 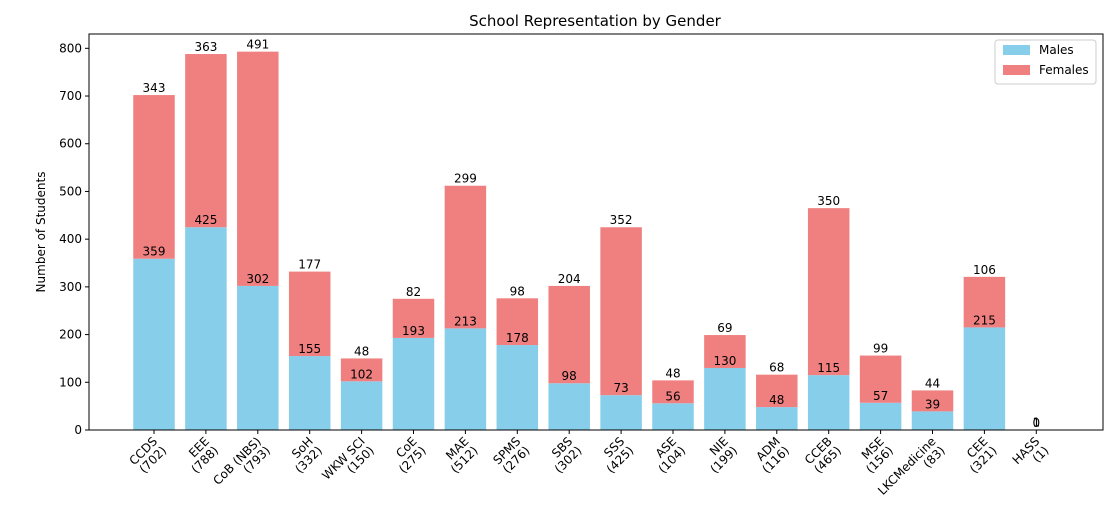 What do you see at coordinates (309, 349) in the screenshot?
I see `data-label-males: 155` at bounding box center [309, 349].